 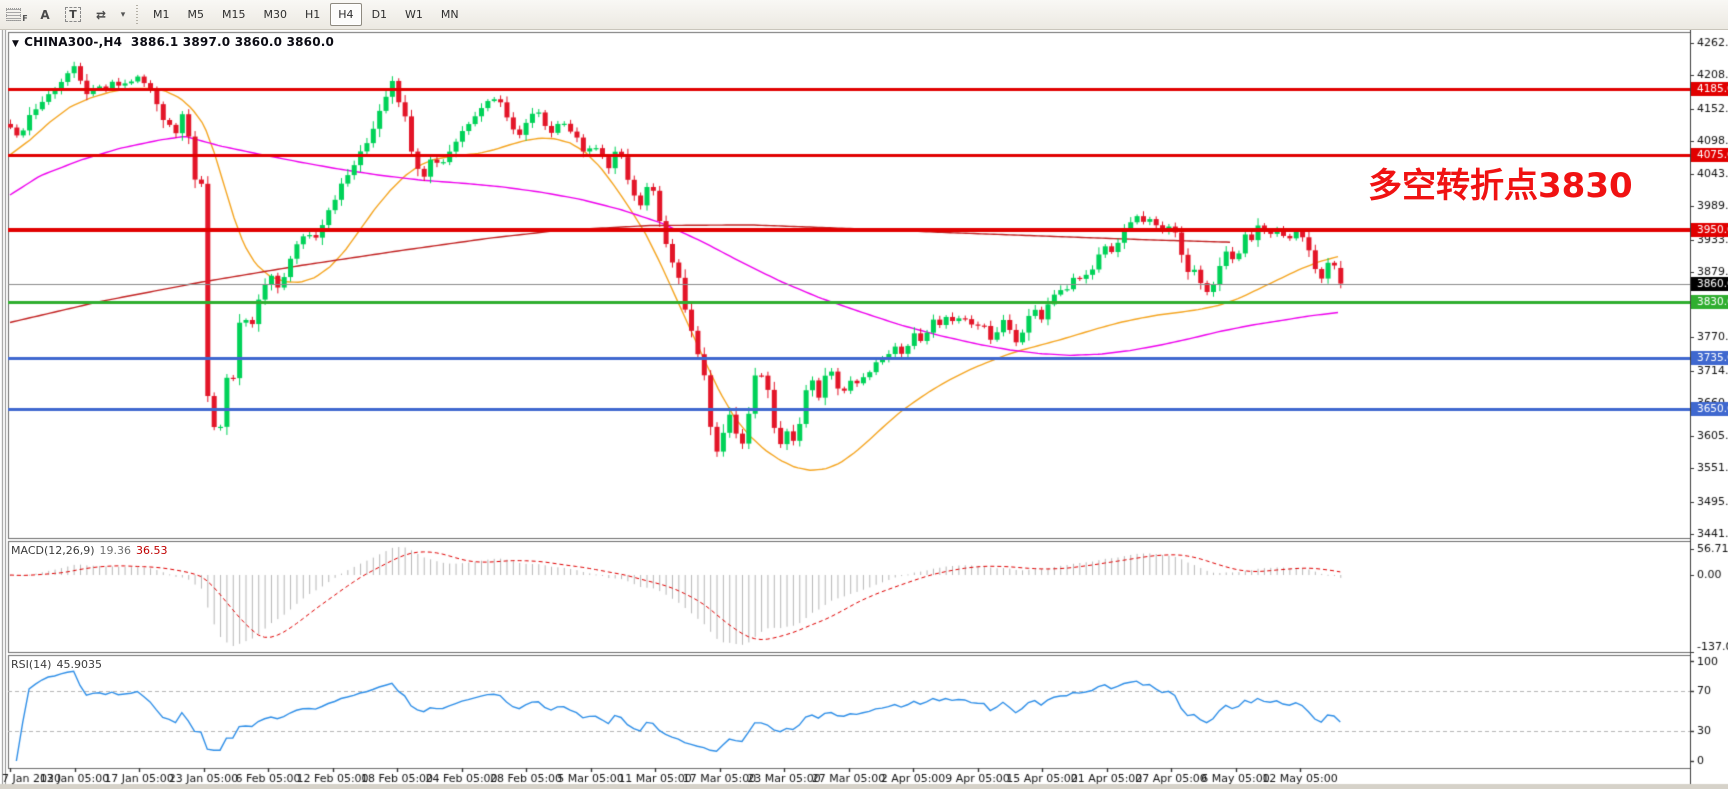 What do you see at coordinates (53, 550) in the screenshot?
I see `macd-name: MACD(12,26,9)` at bounding box center [53, 550].